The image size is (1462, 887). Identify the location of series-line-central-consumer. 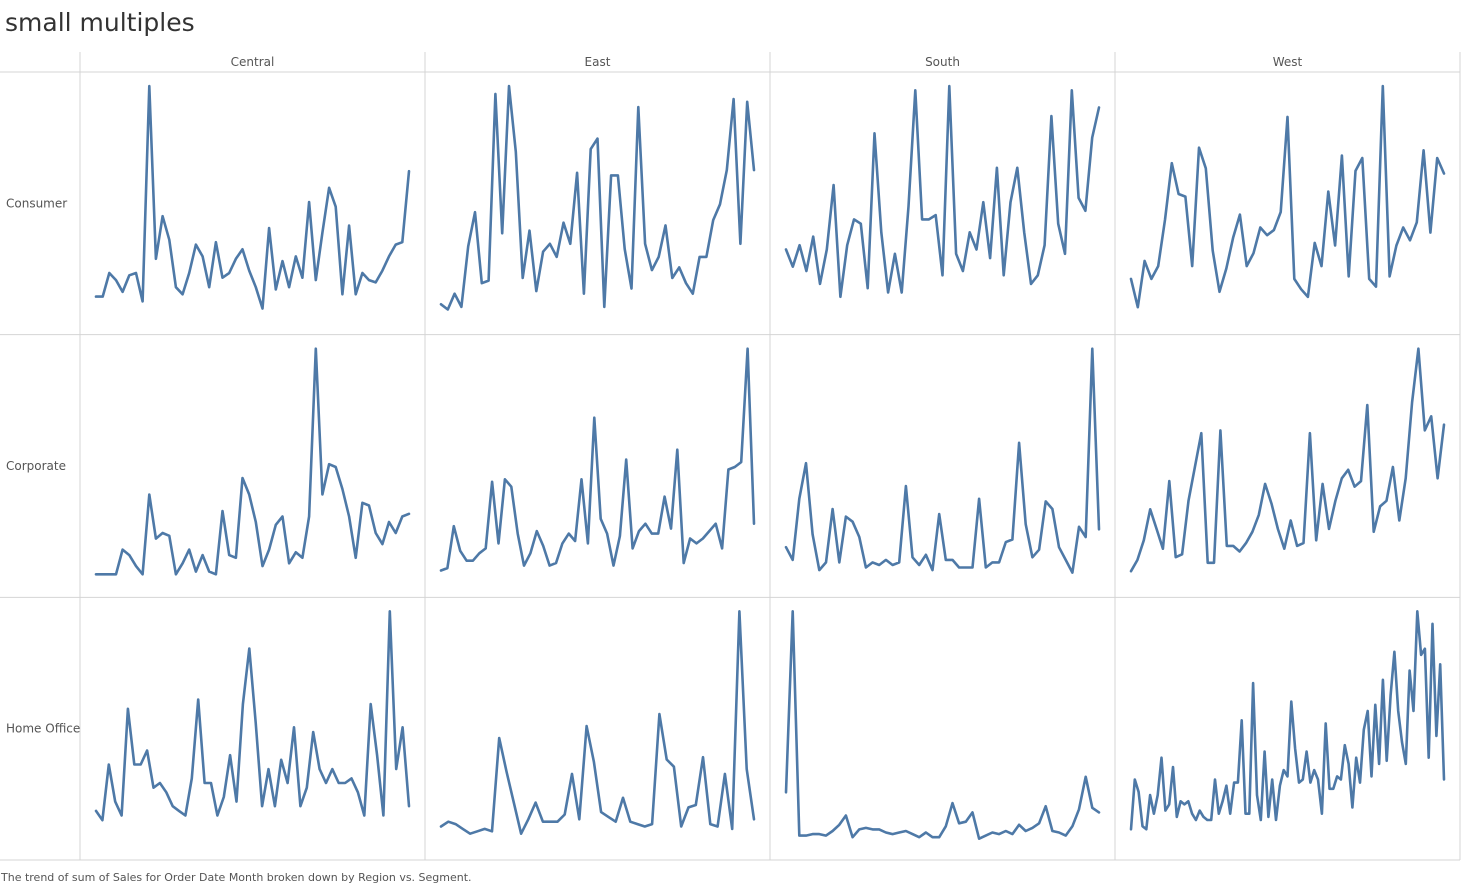
(252, 197).